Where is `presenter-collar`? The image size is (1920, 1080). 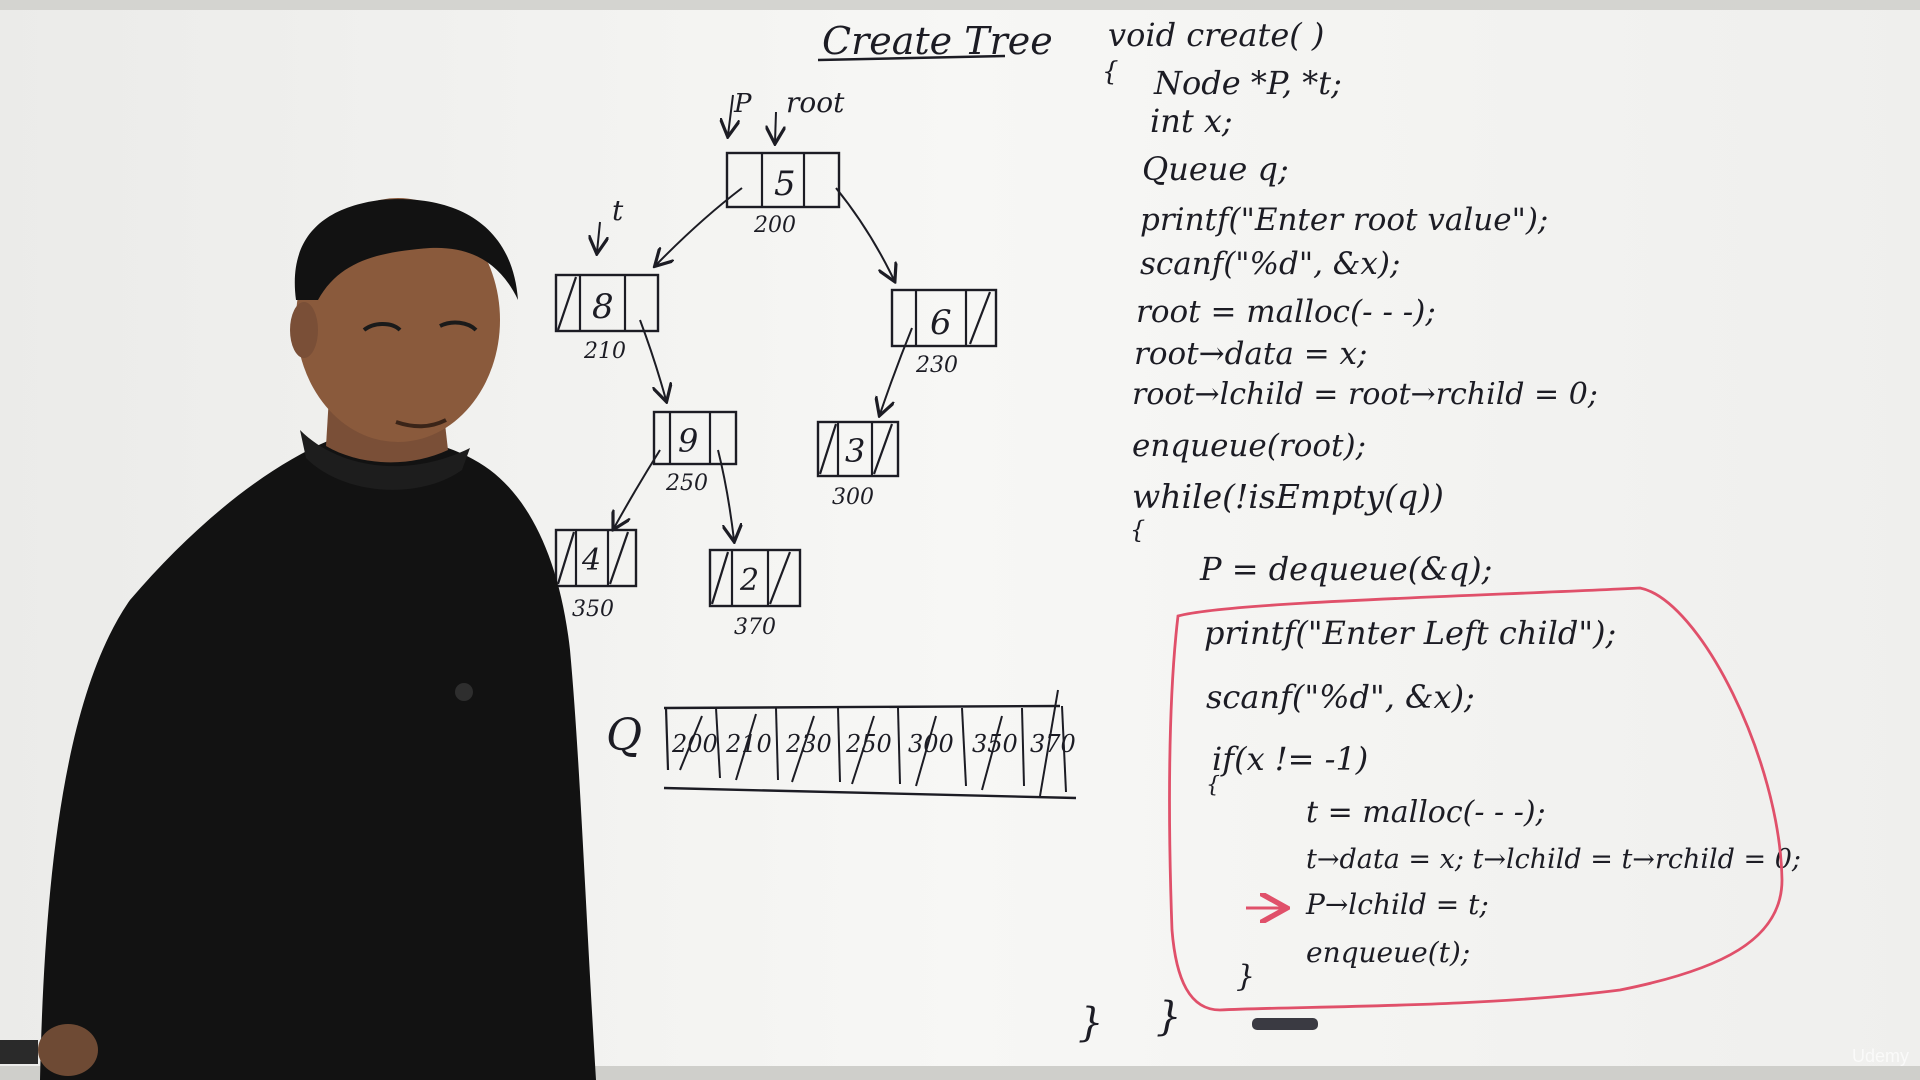
presenter-collar is located at coordinates (385, 460).